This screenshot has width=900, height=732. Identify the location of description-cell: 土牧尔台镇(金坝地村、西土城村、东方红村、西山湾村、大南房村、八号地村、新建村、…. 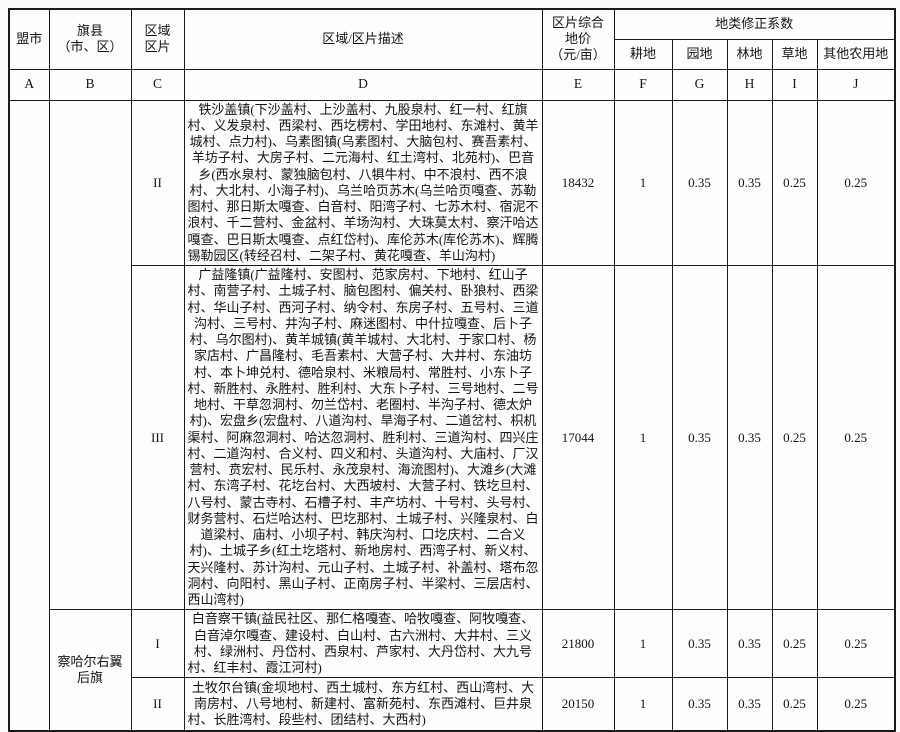
(363, 704).